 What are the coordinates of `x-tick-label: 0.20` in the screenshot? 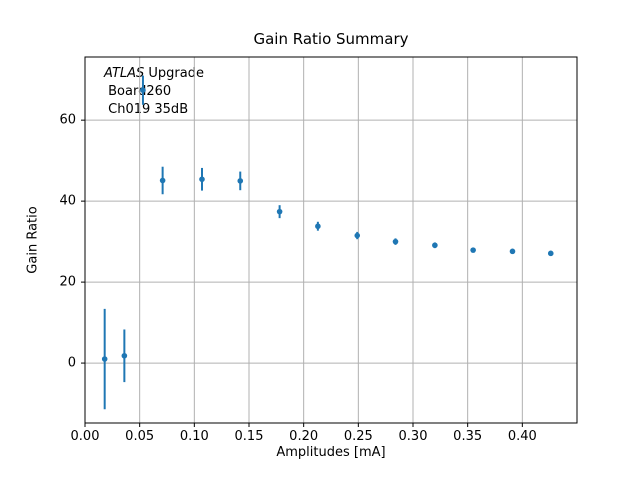 It's located at (304, 436).